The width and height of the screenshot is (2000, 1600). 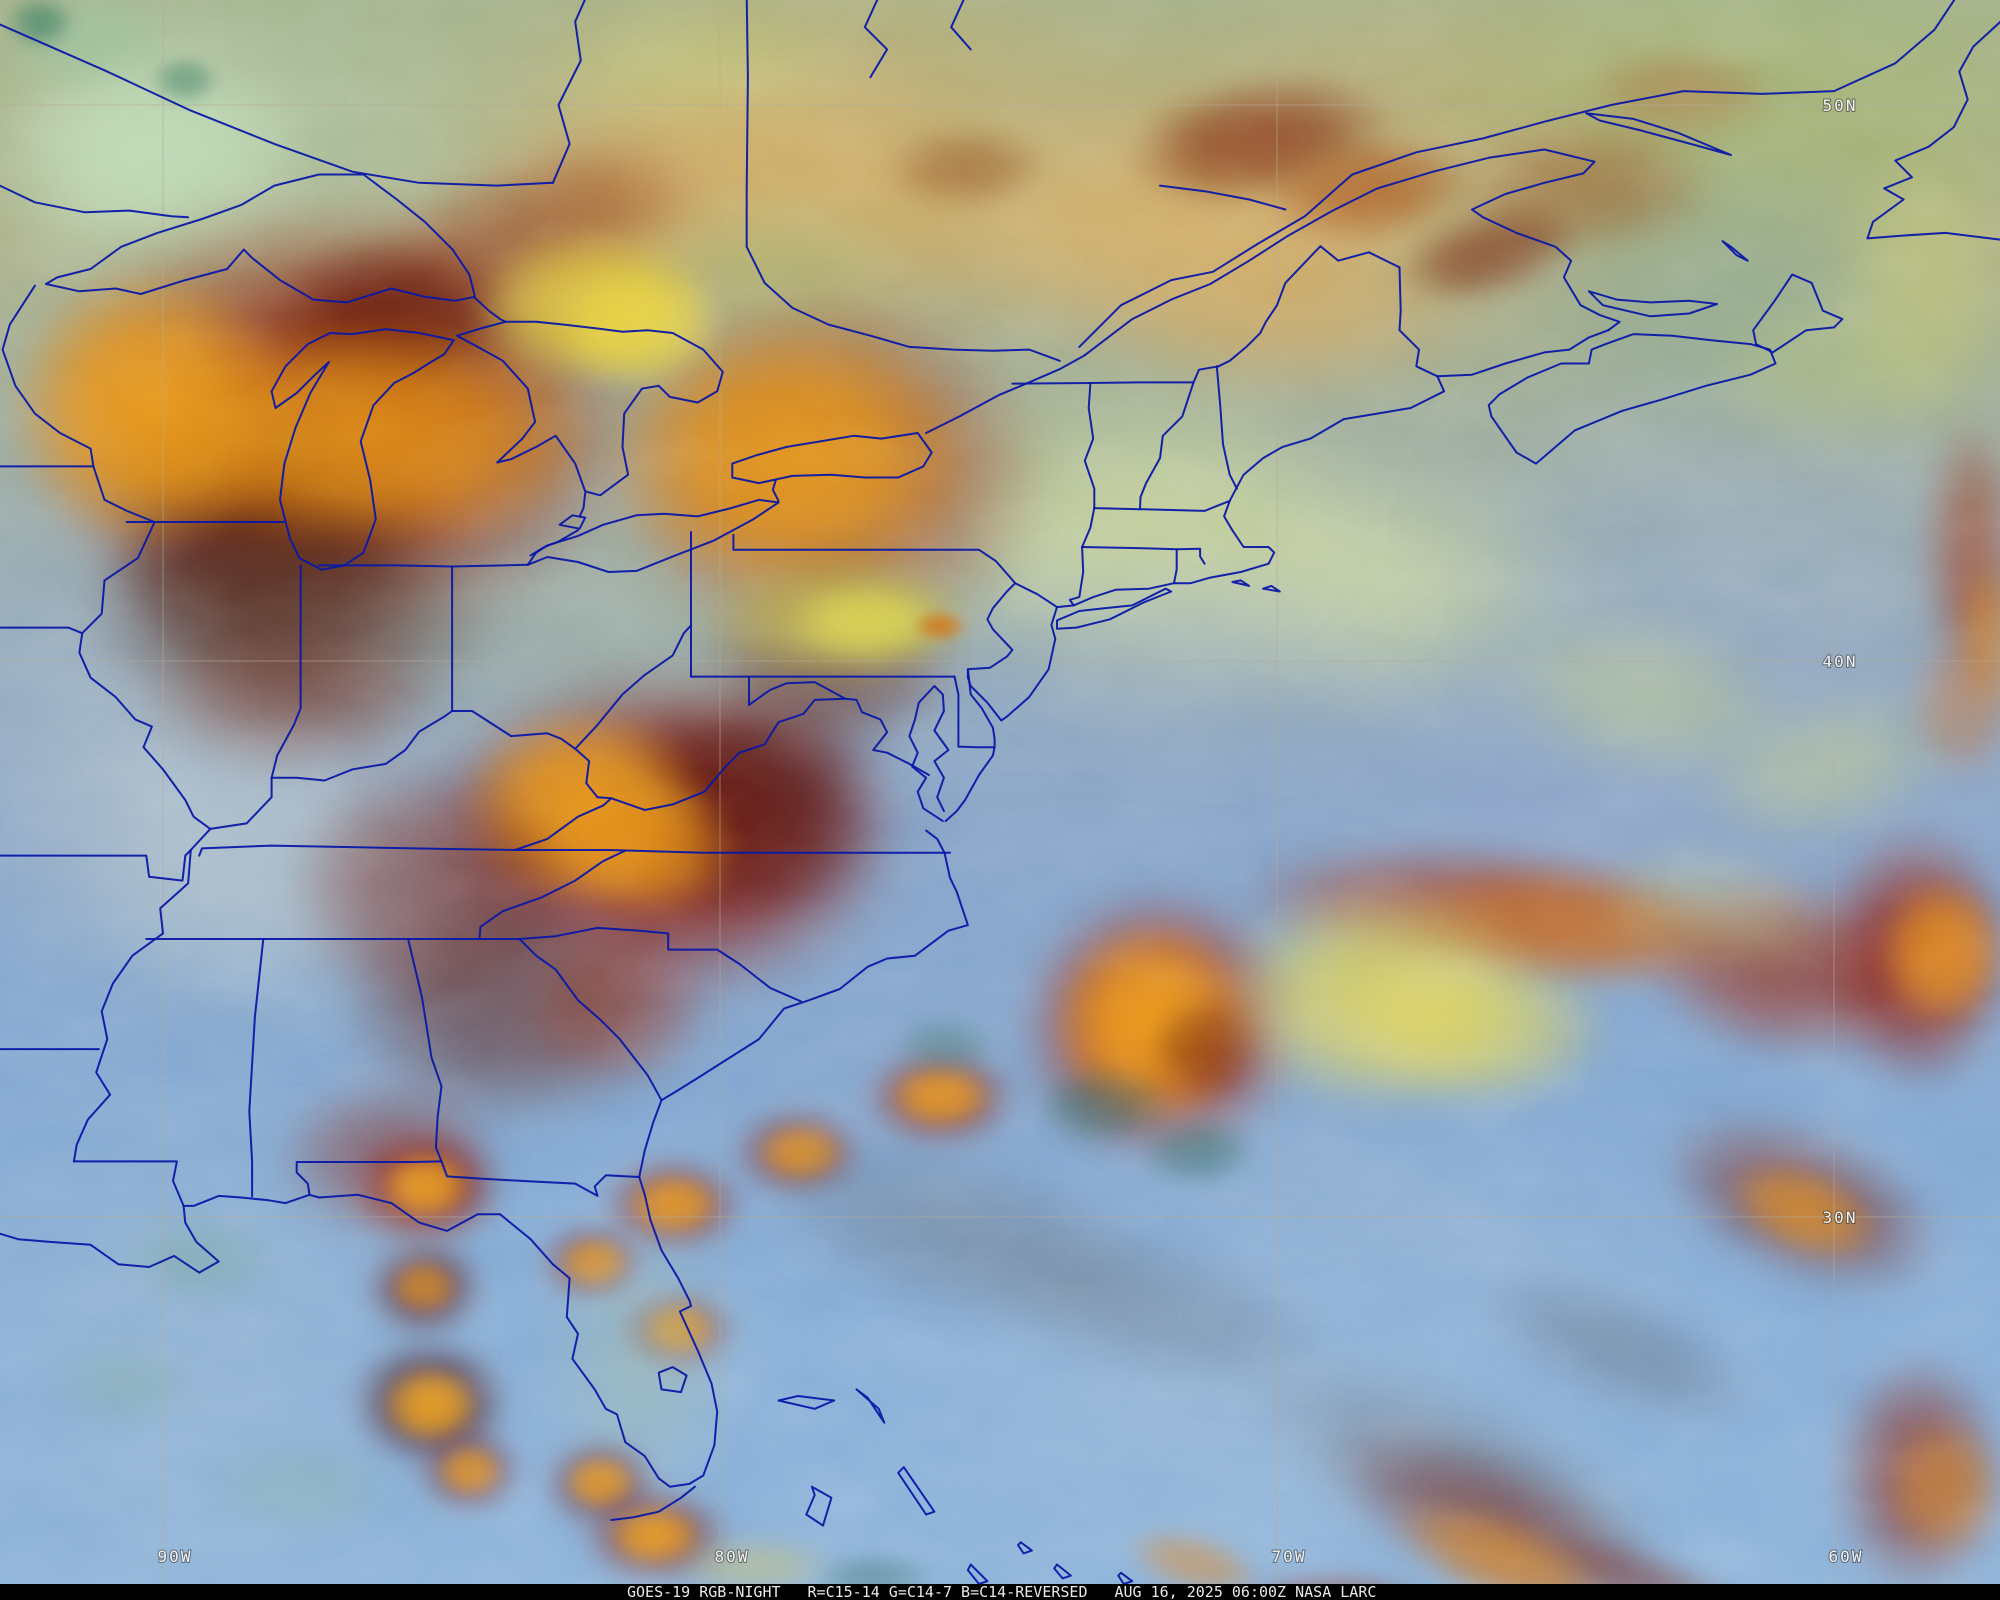 I want to click on border-mi-south-border, so click(x=423, y=565).